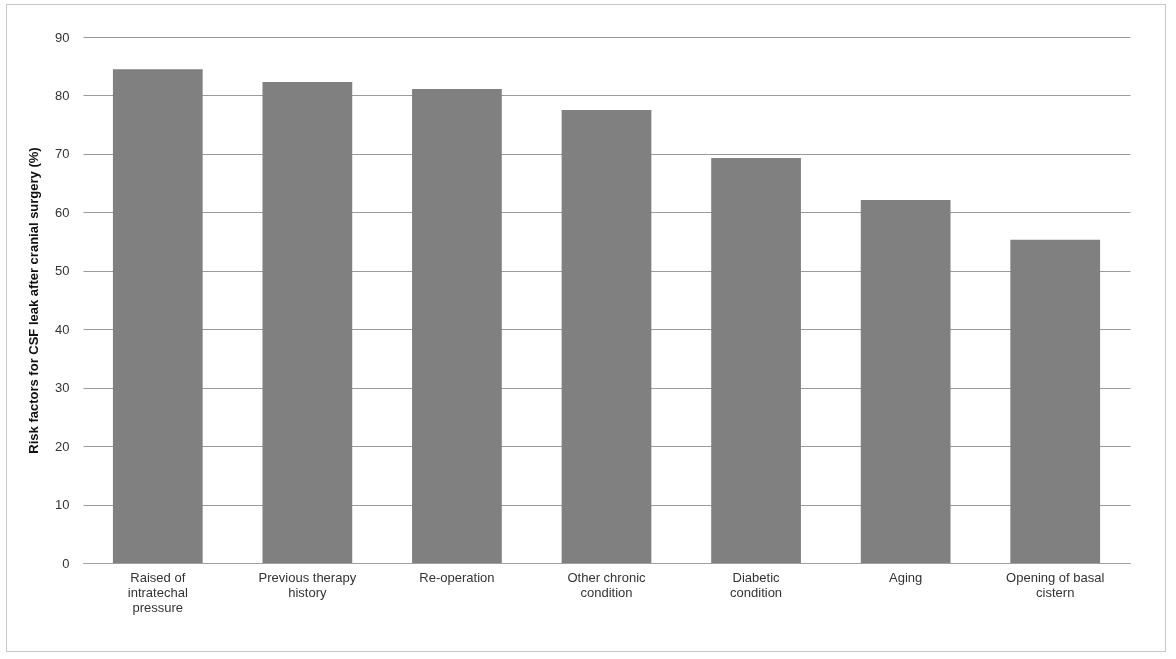 The height and width of the screenshot is (659, 1176). I want to click on y-tick-label: 70, so click(62, 154).